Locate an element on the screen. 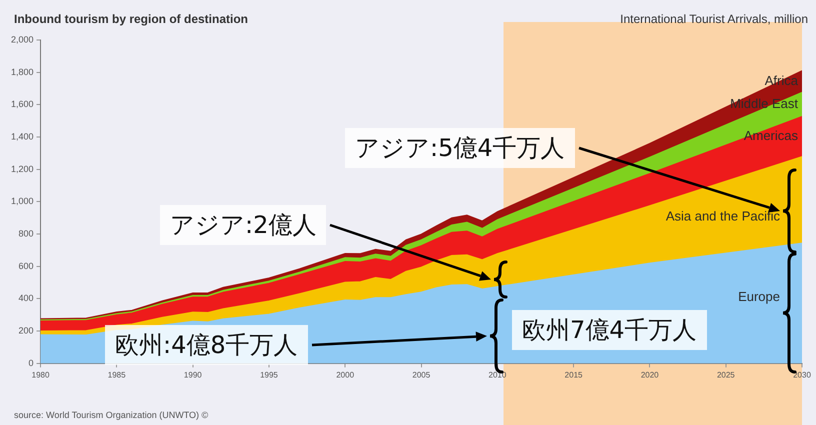  y-tick-label: 1,600 is located at coordinates (22, 104).